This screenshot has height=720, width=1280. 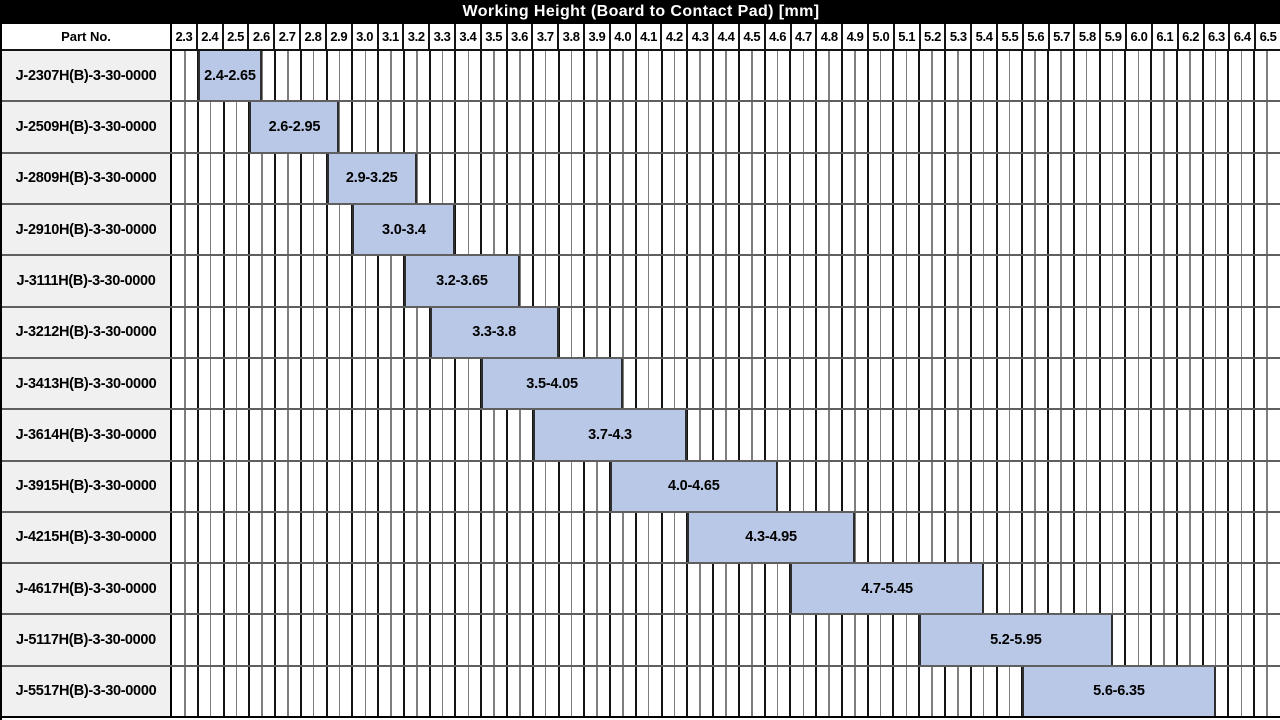 I want to click on axis-tick: 4.2, so click(x=673, y=36).